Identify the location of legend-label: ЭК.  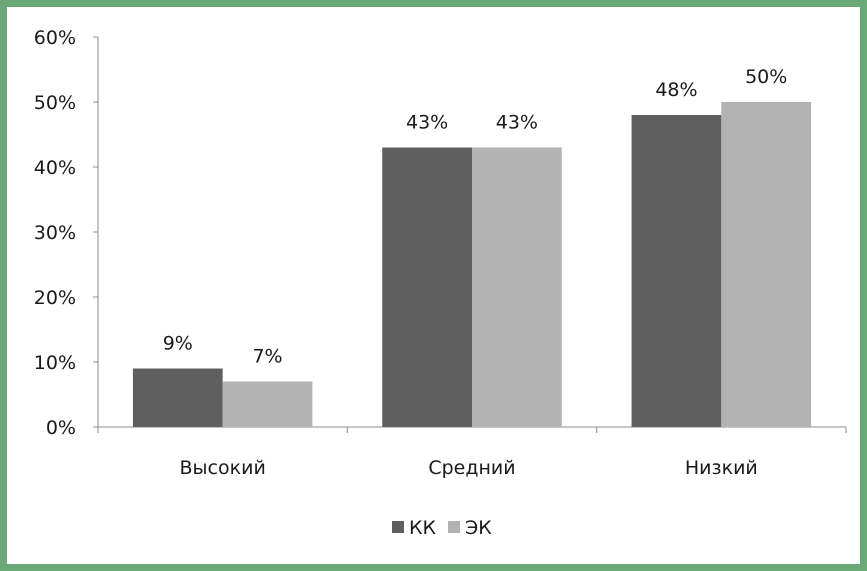
(478, 528).